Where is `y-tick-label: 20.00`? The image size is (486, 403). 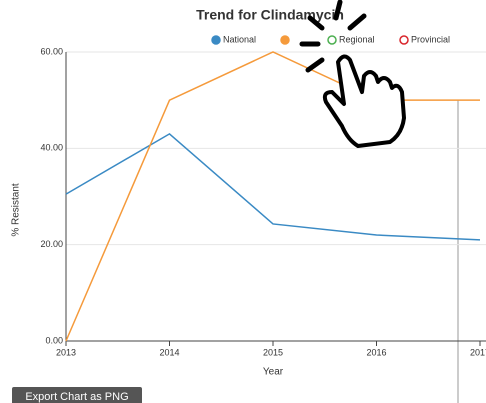
y-tick-label: 20.00 is located at coordinates (51, 244).